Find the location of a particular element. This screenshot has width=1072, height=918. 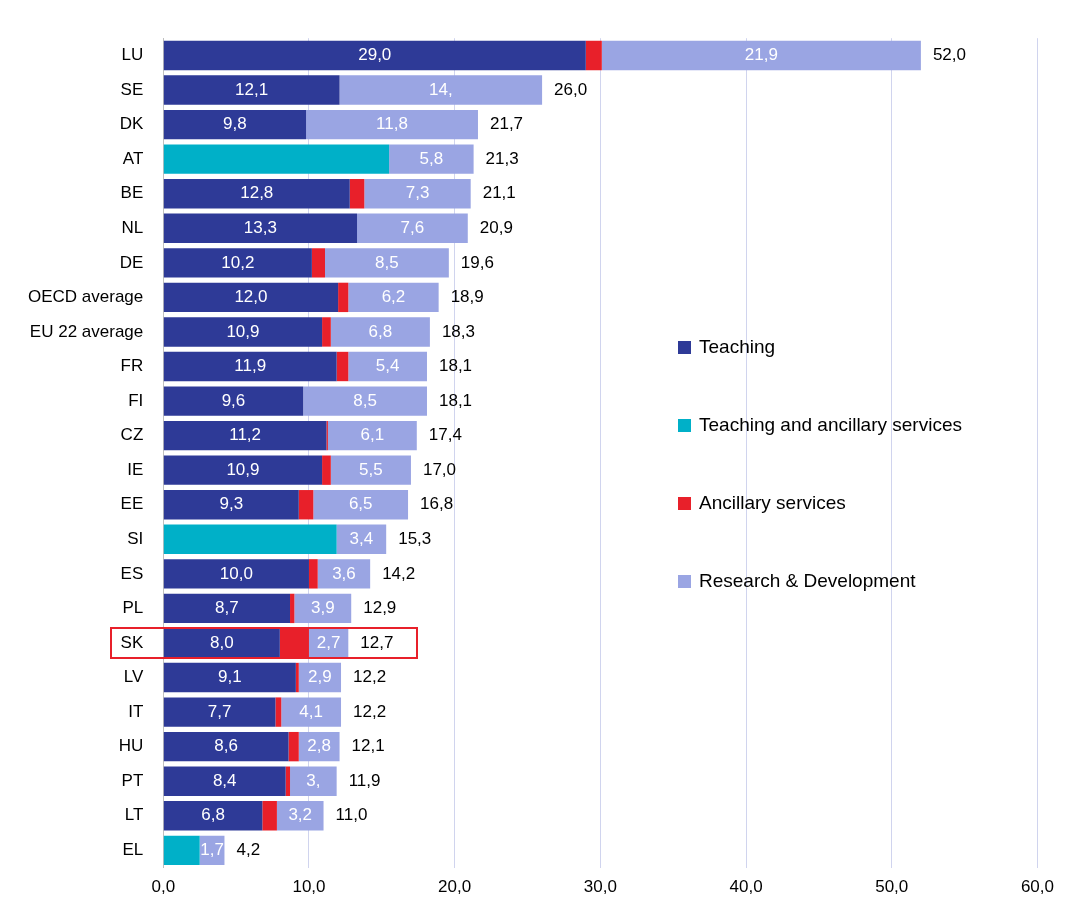

x-tick-label: 50,0 is located at coordinates (892, 887).